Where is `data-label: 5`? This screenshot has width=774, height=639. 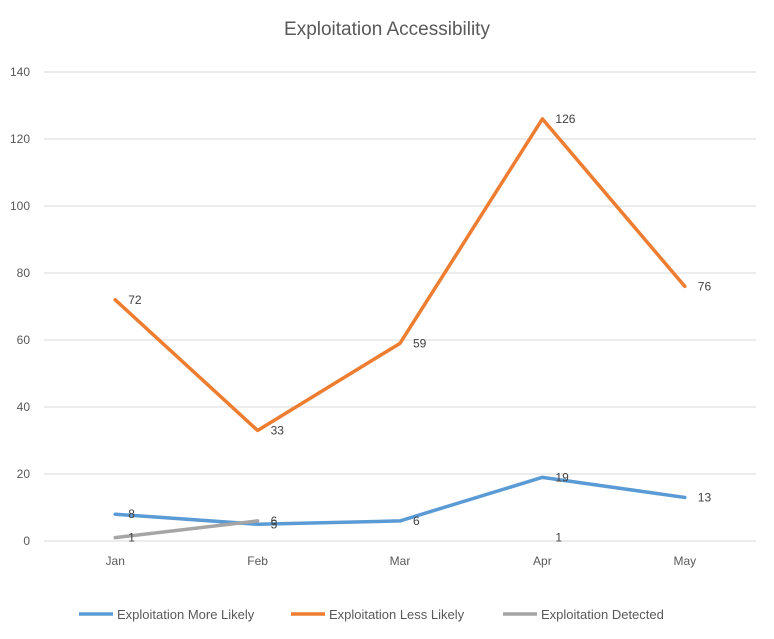
data-label: 5 is located at coordinates (274, 524).